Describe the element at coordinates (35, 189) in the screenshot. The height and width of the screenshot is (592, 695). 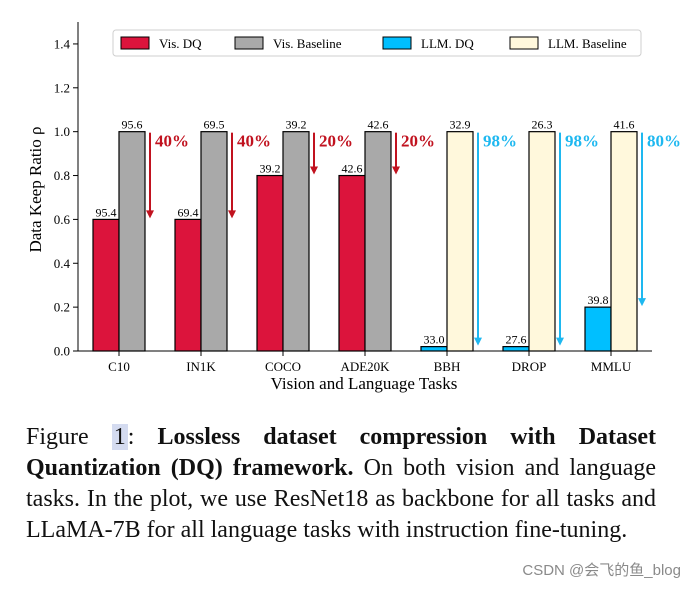
I see `y-axis-label: Data Keep Ratio ρ` at that location.